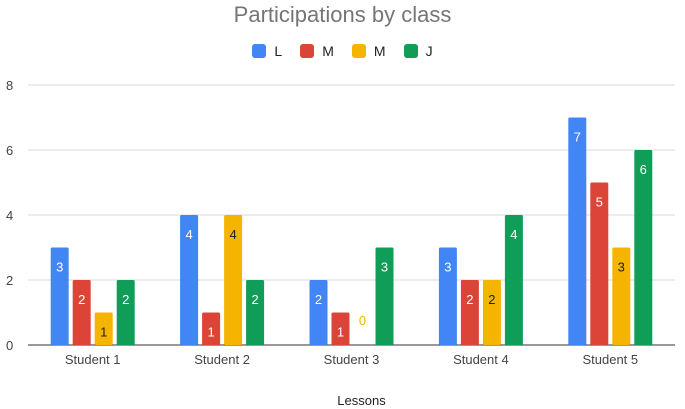 The image size is (685, 409). Describe the element at coordinates (9, 280) in the screenshot. I see `y-tick-label: 2` at that location.